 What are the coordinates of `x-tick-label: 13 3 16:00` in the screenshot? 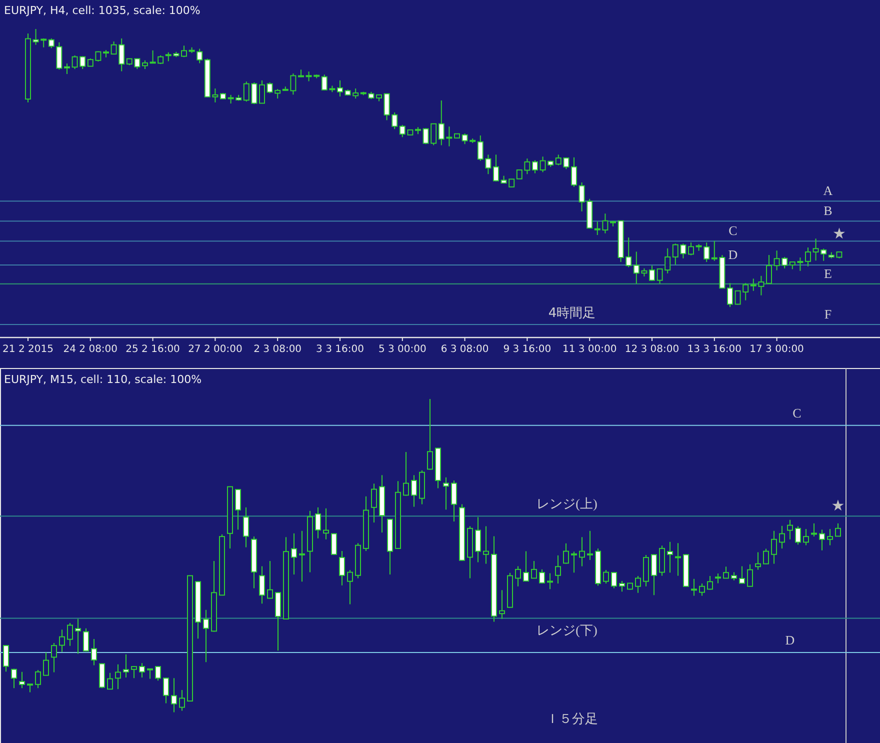 It's located at (714, 349).